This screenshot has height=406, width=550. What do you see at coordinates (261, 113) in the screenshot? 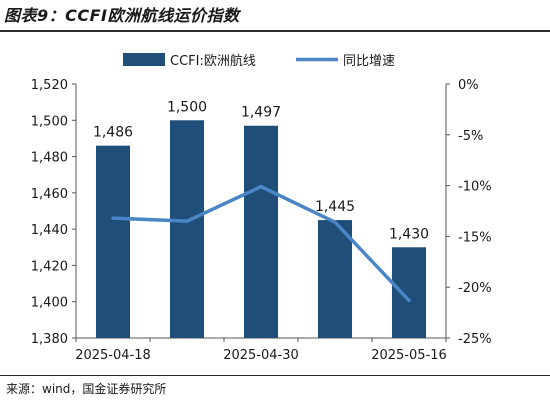
I see `bar-value-label: 1,497` at bounding box center [261, 113].